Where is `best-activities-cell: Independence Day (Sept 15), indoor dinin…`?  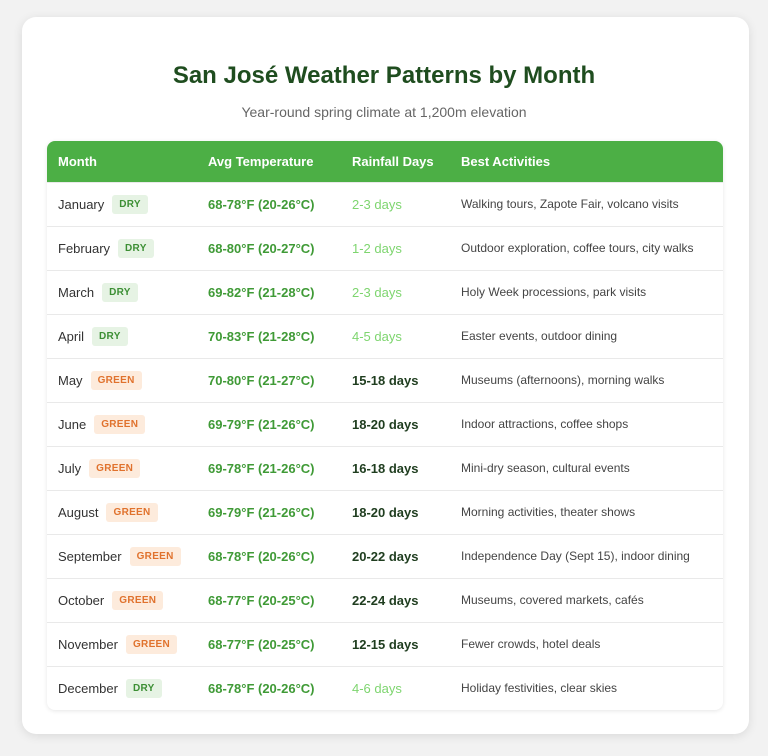 best-activities-cell: Independence Day (Sept 15), indoor dinin… is located at coordinates (575, 556).